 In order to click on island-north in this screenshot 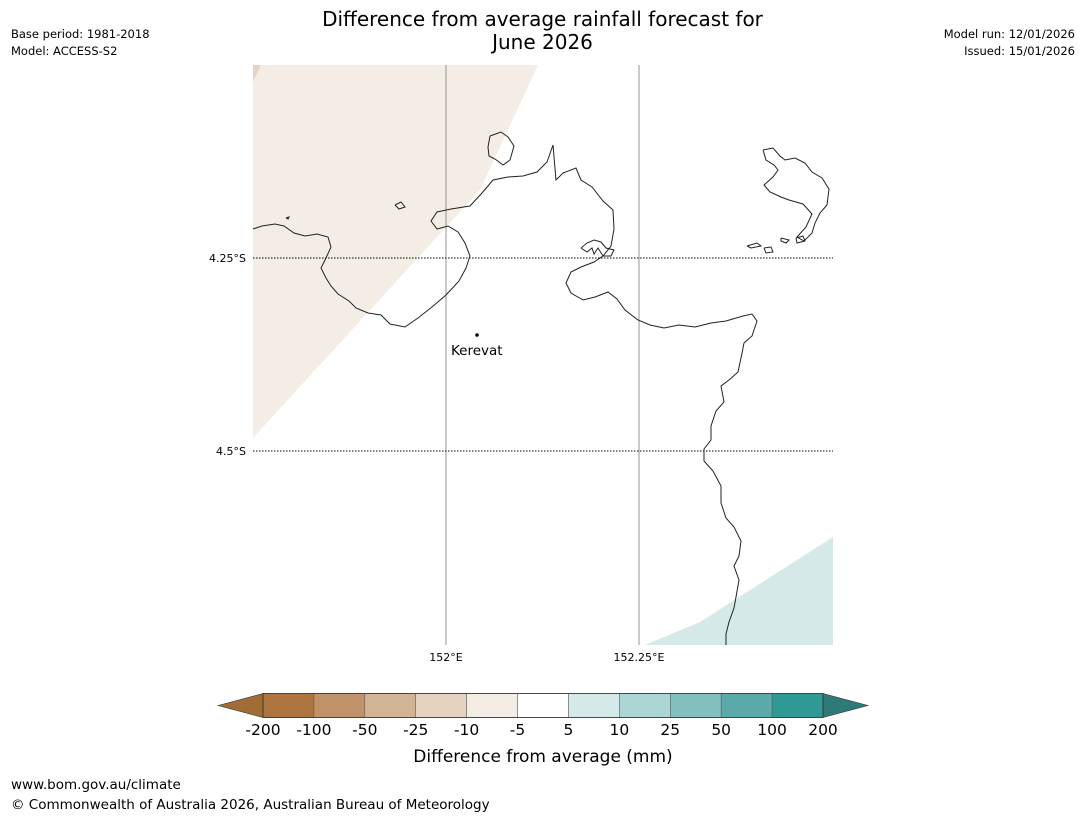, I will do `click(501, 148)`.